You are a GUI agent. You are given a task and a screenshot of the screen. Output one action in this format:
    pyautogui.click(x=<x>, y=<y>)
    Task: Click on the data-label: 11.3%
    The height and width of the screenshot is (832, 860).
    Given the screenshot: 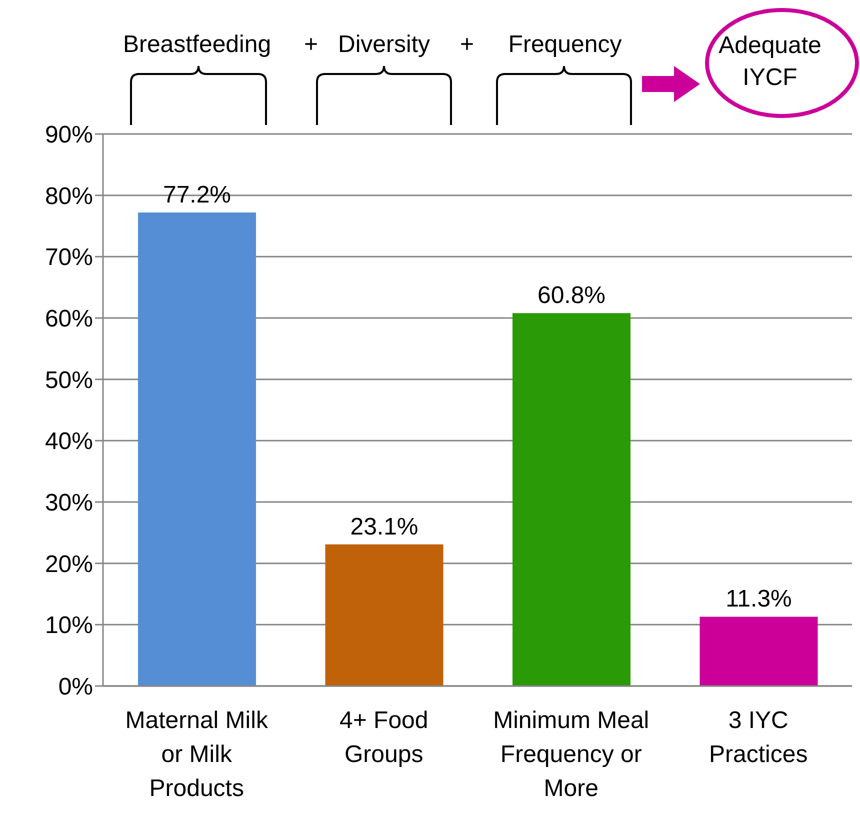 What is the action you would take?
    pyautogui.click(x=759, y=599)
    